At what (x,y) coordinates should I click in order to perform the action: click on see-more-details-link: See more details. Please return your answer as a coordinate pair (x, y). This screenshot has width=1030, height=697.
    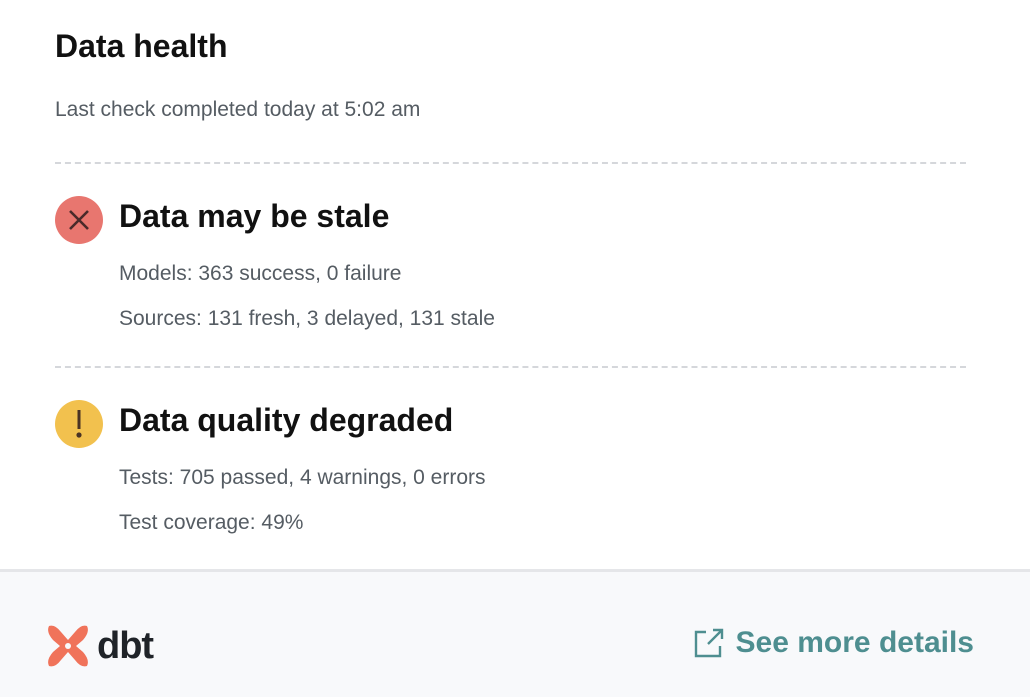
    Looking at the image, I should click on (834, 643).